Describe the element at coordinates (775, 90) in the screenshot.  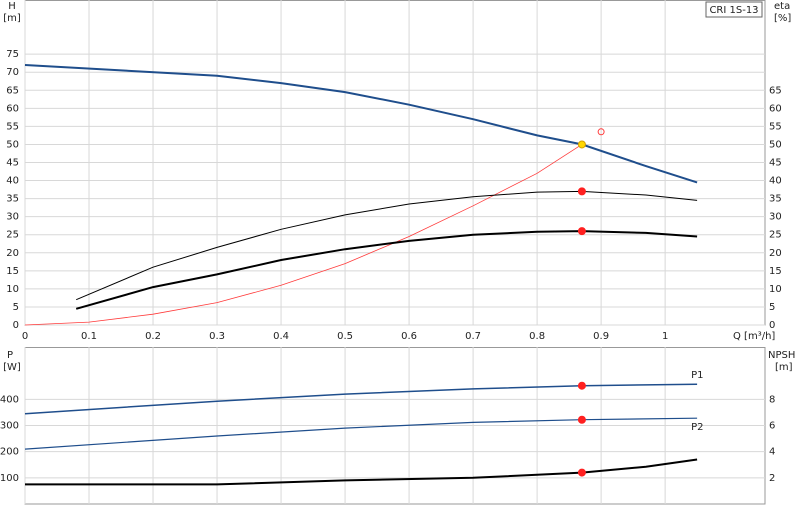
I see `y2-tick-label: 65` at that location.